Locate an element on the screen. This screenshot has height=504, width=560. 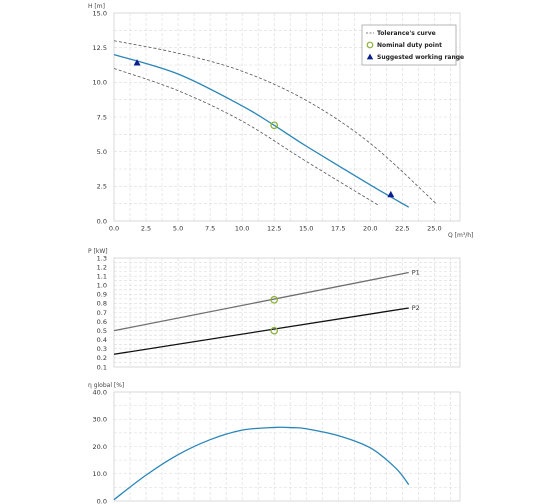
x-tick-label: 2.5 is located at coordinates (146, 229).